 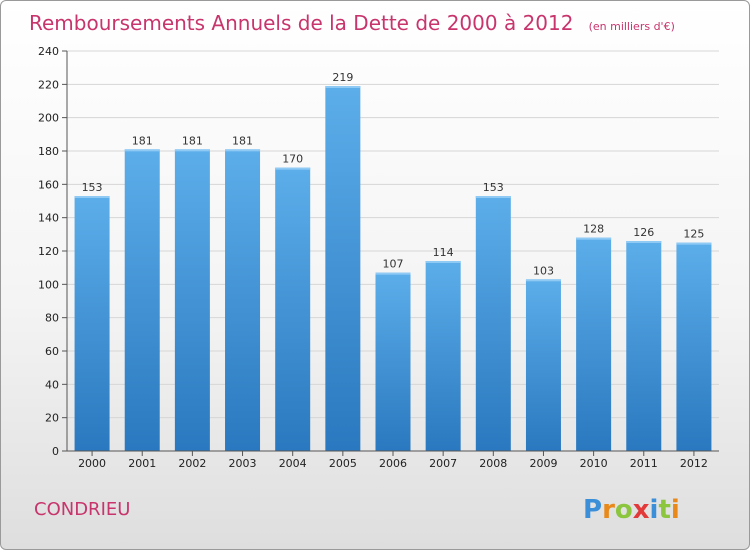 I want to click on x-tick-label: 2005, so click(x=343, y=463).